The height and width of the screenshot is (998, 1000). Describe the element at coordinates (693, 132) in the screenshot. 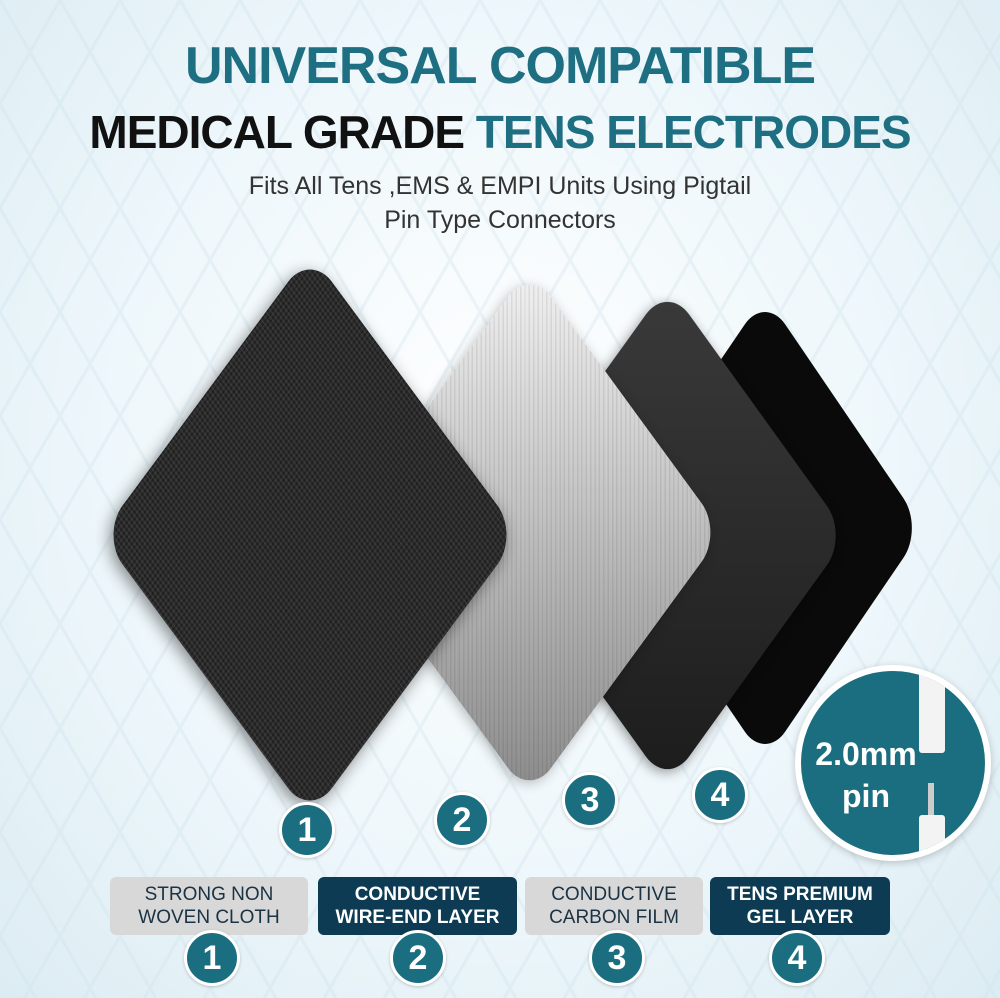

I see `headline-teal: TENS ELECTRODES` at that location.